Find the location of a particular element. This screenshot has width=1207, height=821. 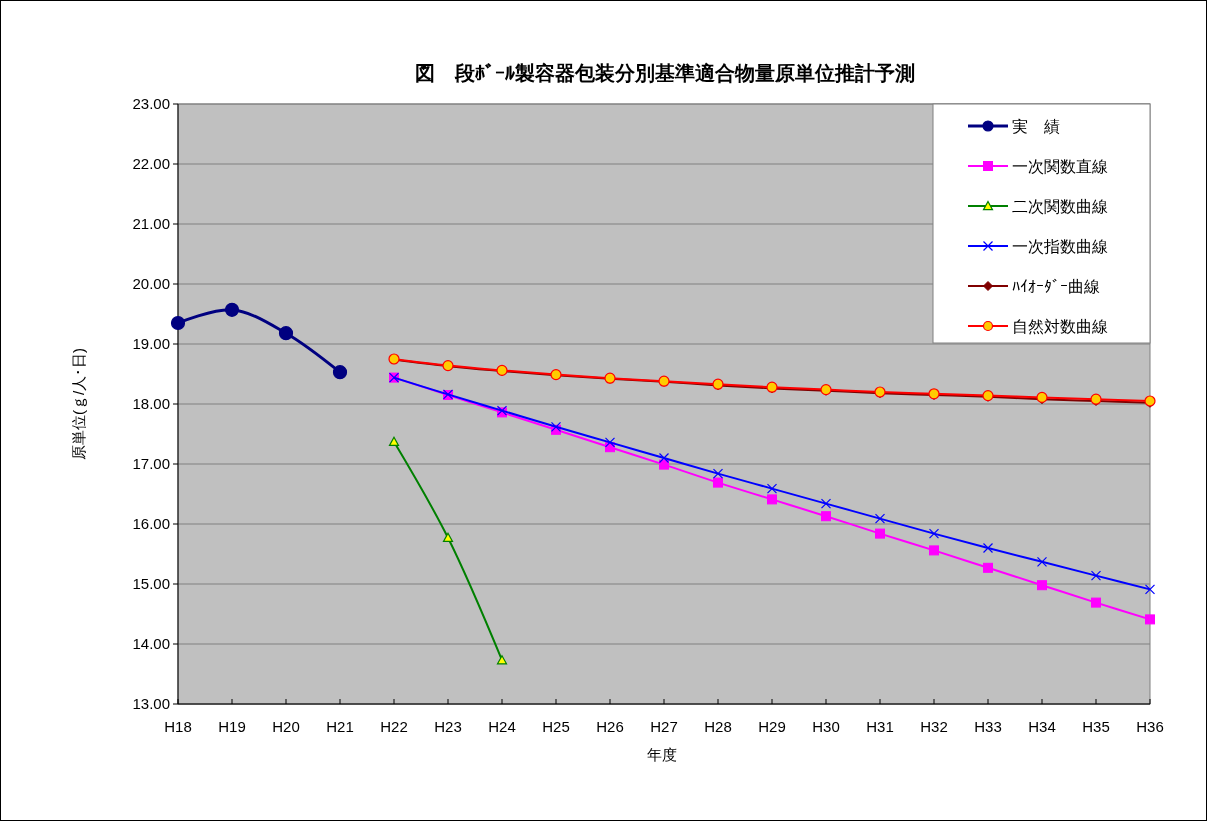

legend-label: 一次指数曲線 is located at coordinates (1060, 246).